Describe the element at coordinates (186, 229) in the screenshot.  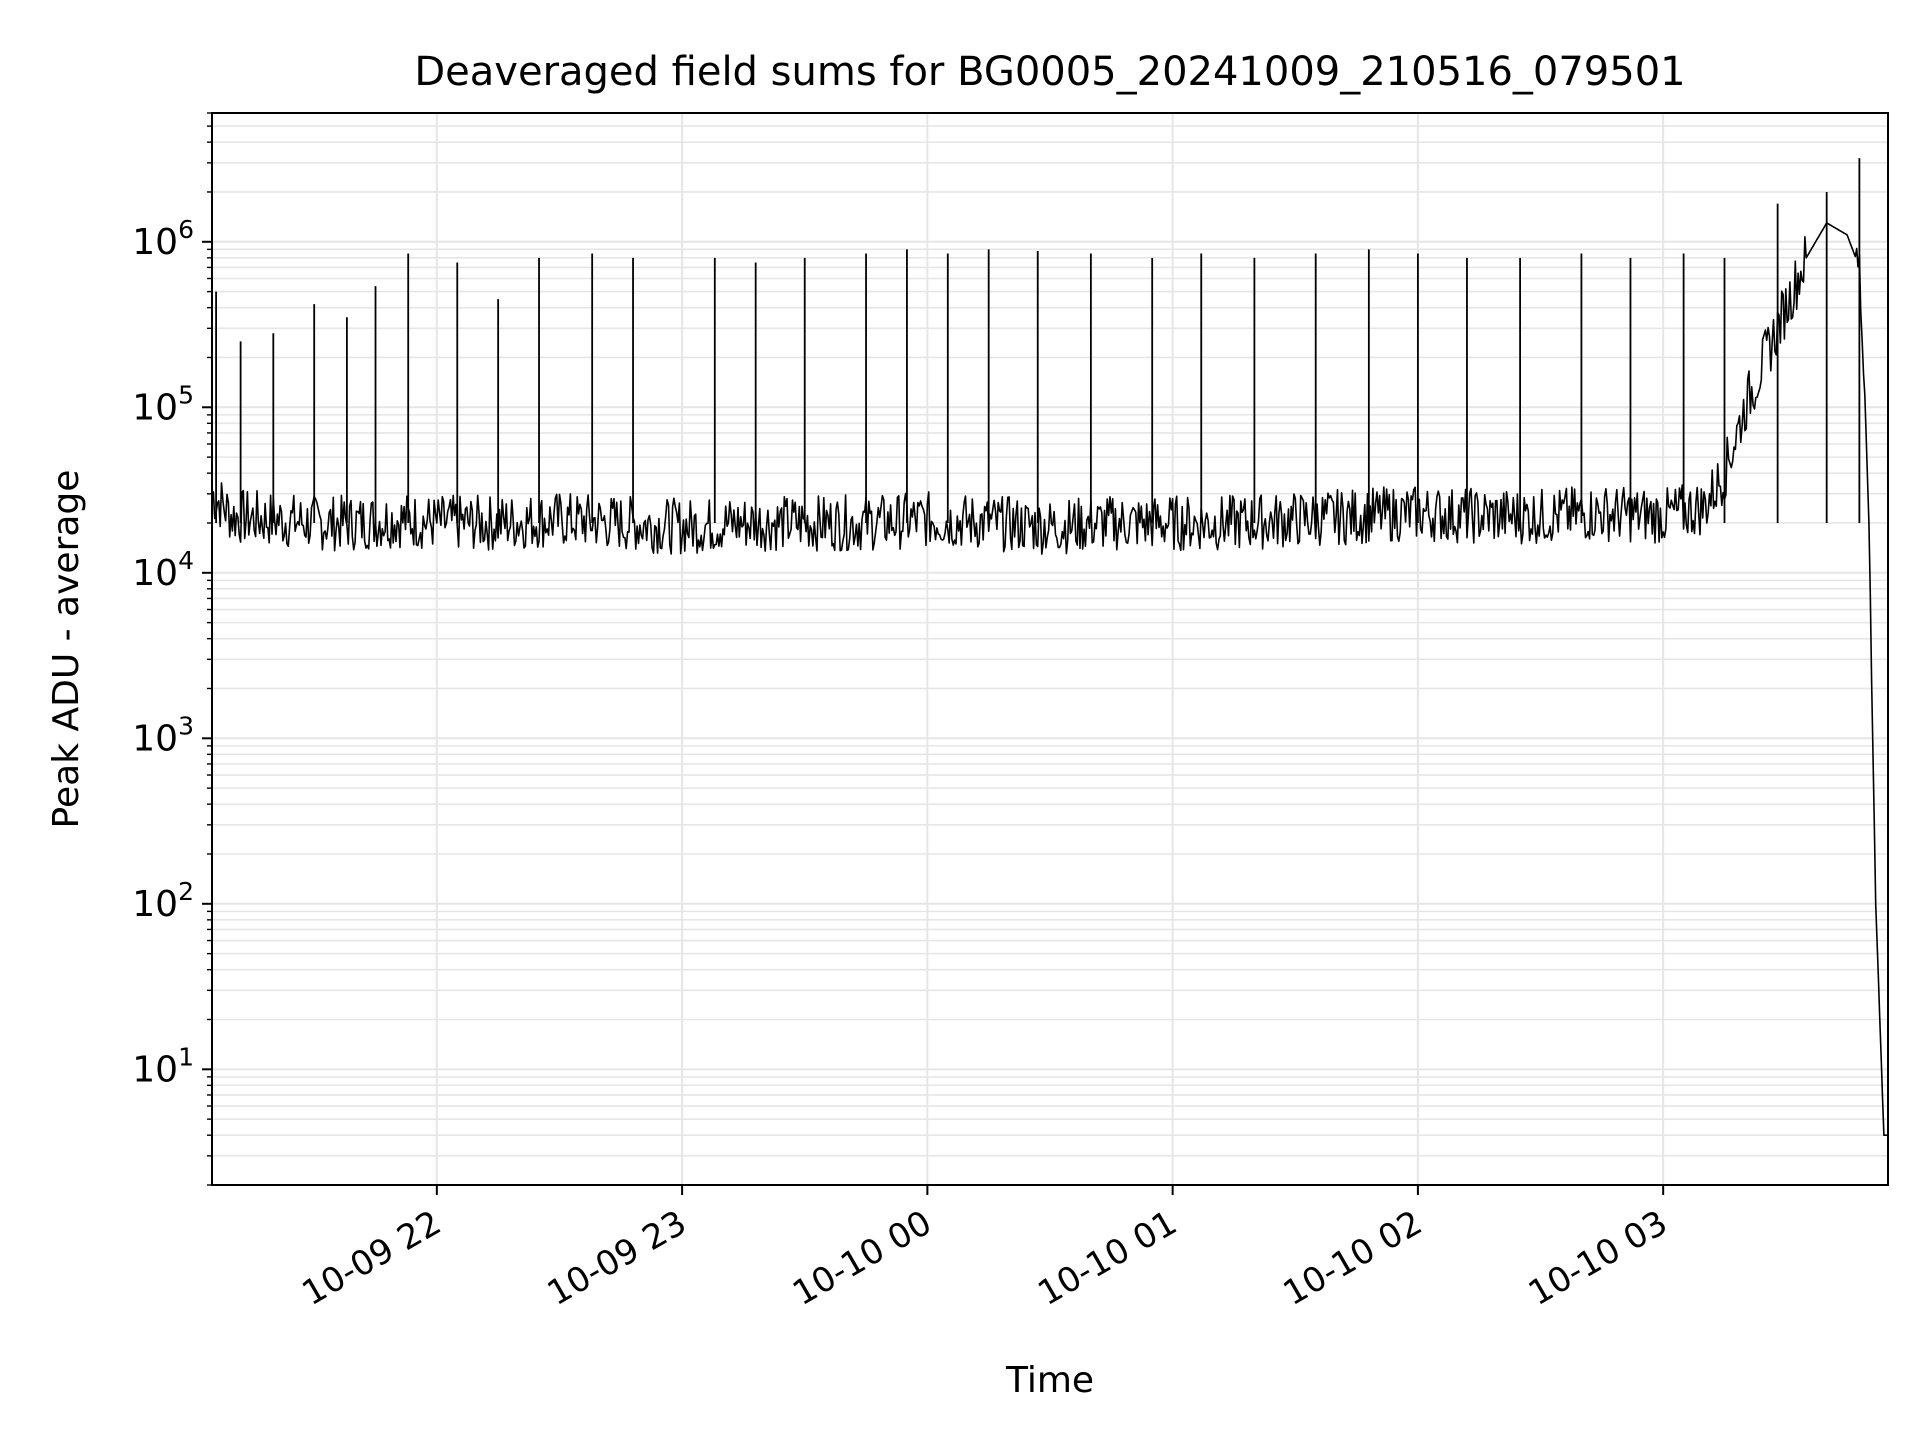
I see `y-tick-exponent: 6` at that location.